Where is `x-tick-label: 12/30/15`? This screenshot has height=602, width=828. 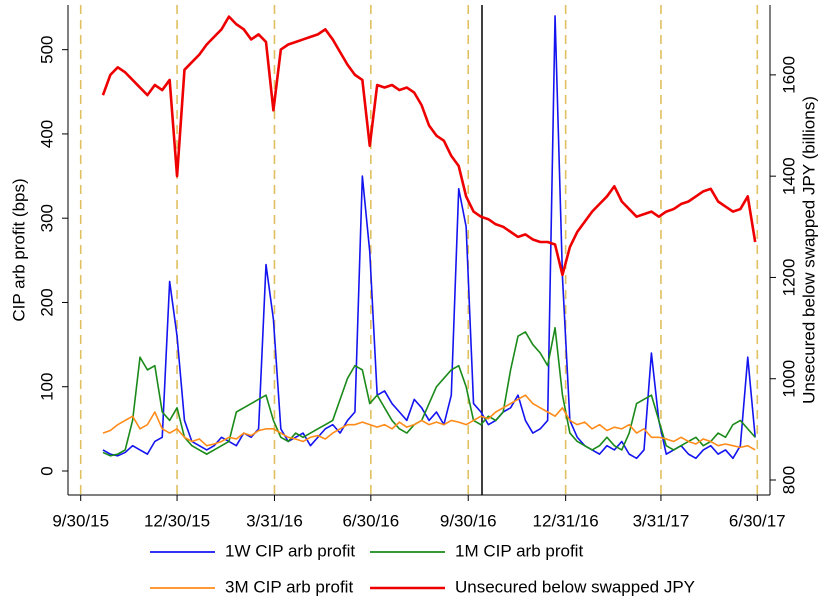
x-tick-label: 12/30/15 is located at coordinates (177, 520).